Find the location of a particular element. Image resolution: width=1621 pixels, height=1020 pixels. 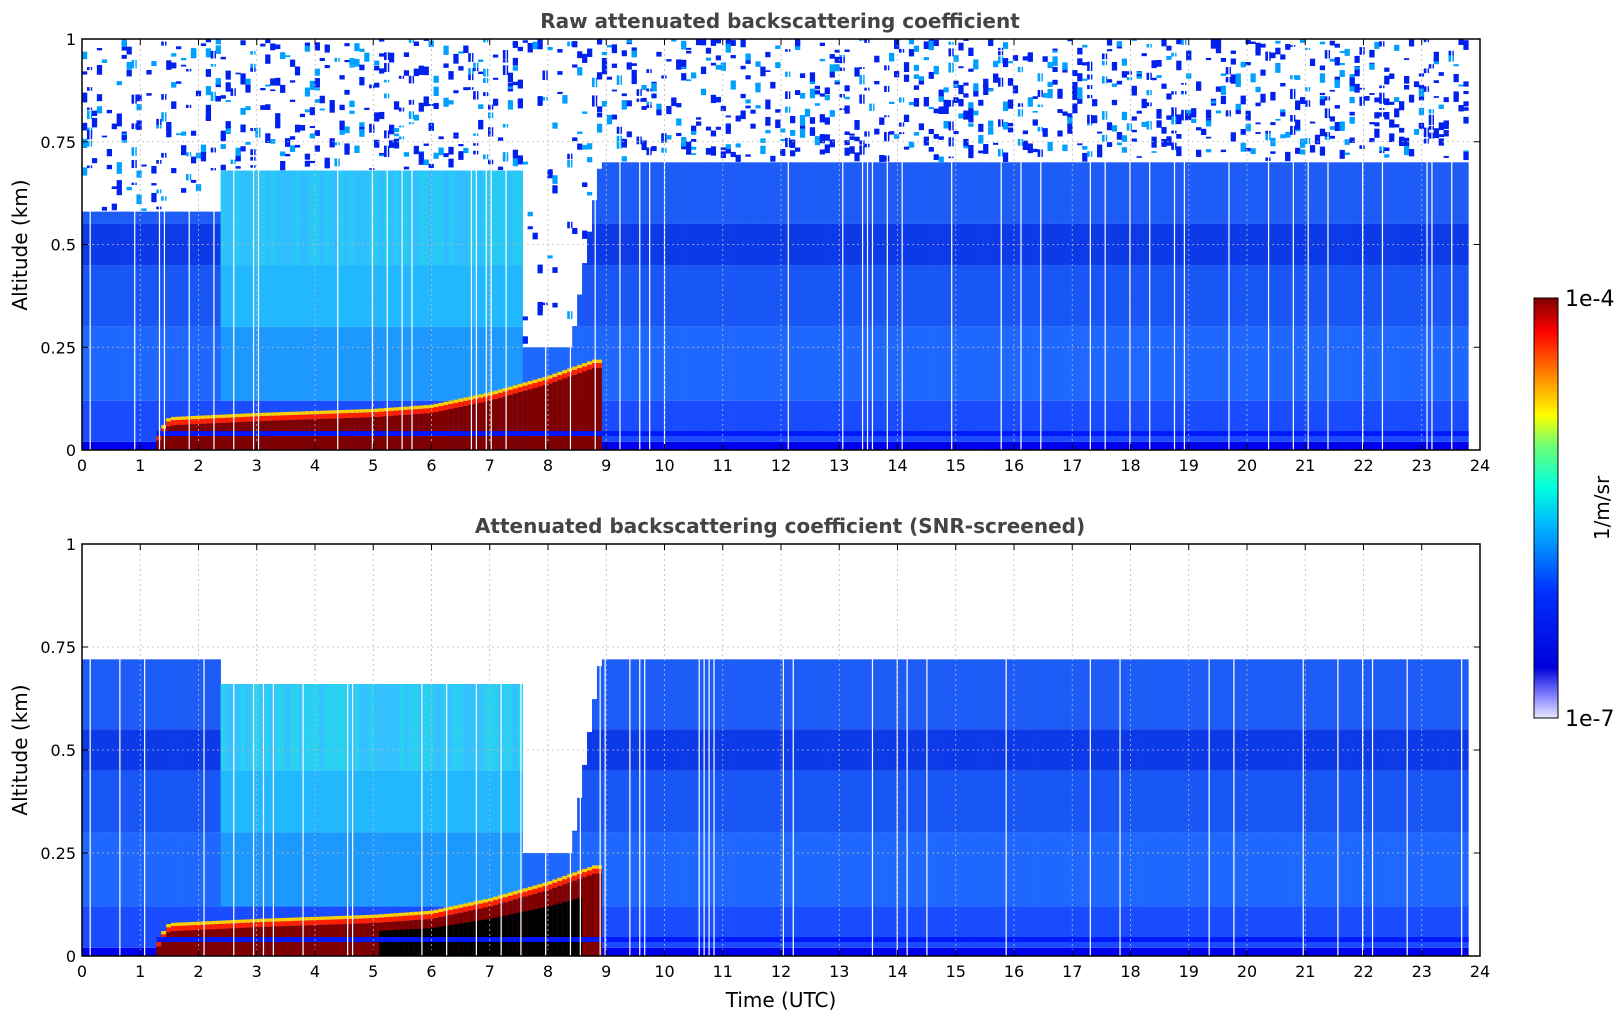

x-tick-label: 11 is located at coordinates (723, 465).